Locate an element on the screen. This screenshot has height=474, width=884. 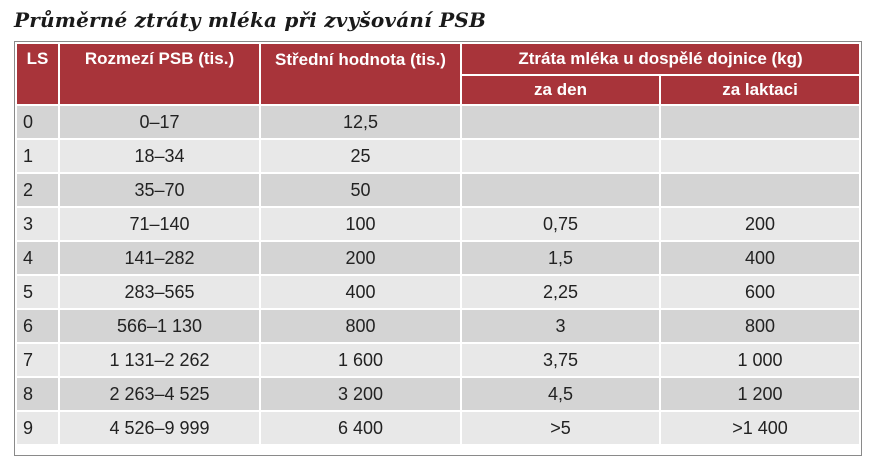
cell-loss-per-lactation: >1 400 is located at coordinates (760, 428).